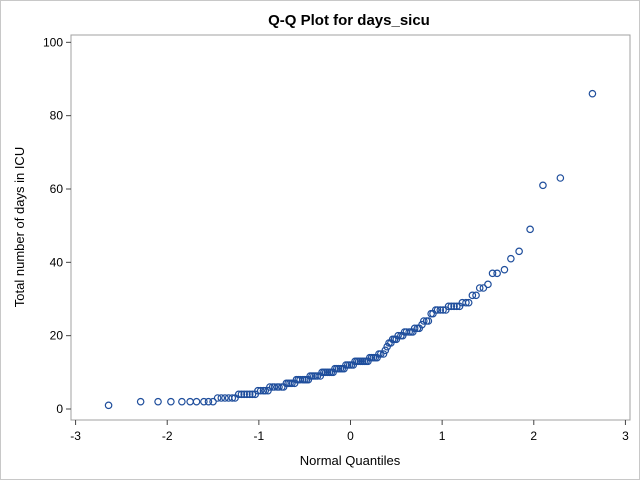  Describe the element at coordinates (259, 436) in the screenshot. I see `x-tick-label: -1` at that location.